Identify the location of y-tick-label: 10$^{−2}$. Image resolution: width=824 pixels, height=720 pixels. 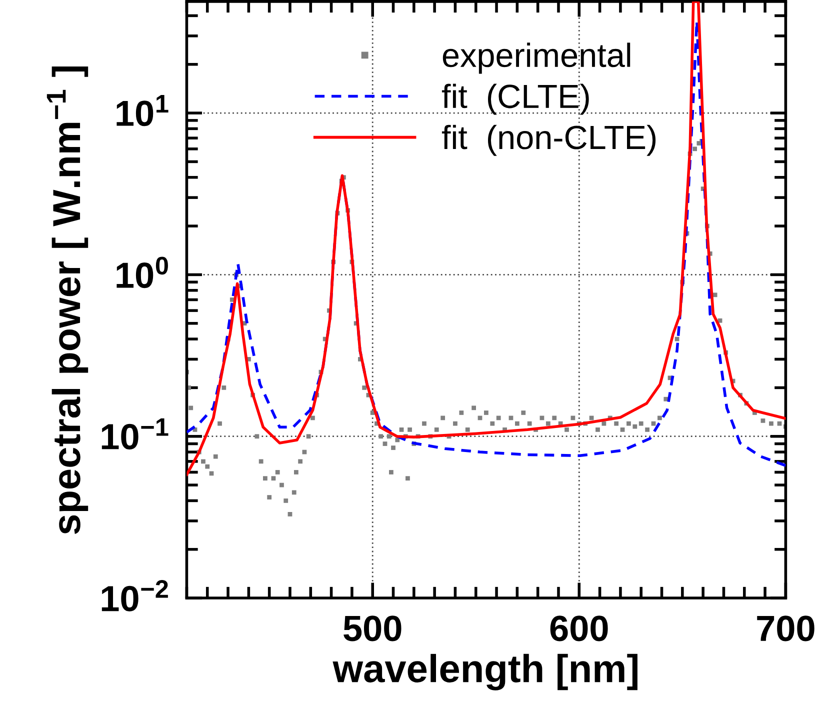
(135, 596).